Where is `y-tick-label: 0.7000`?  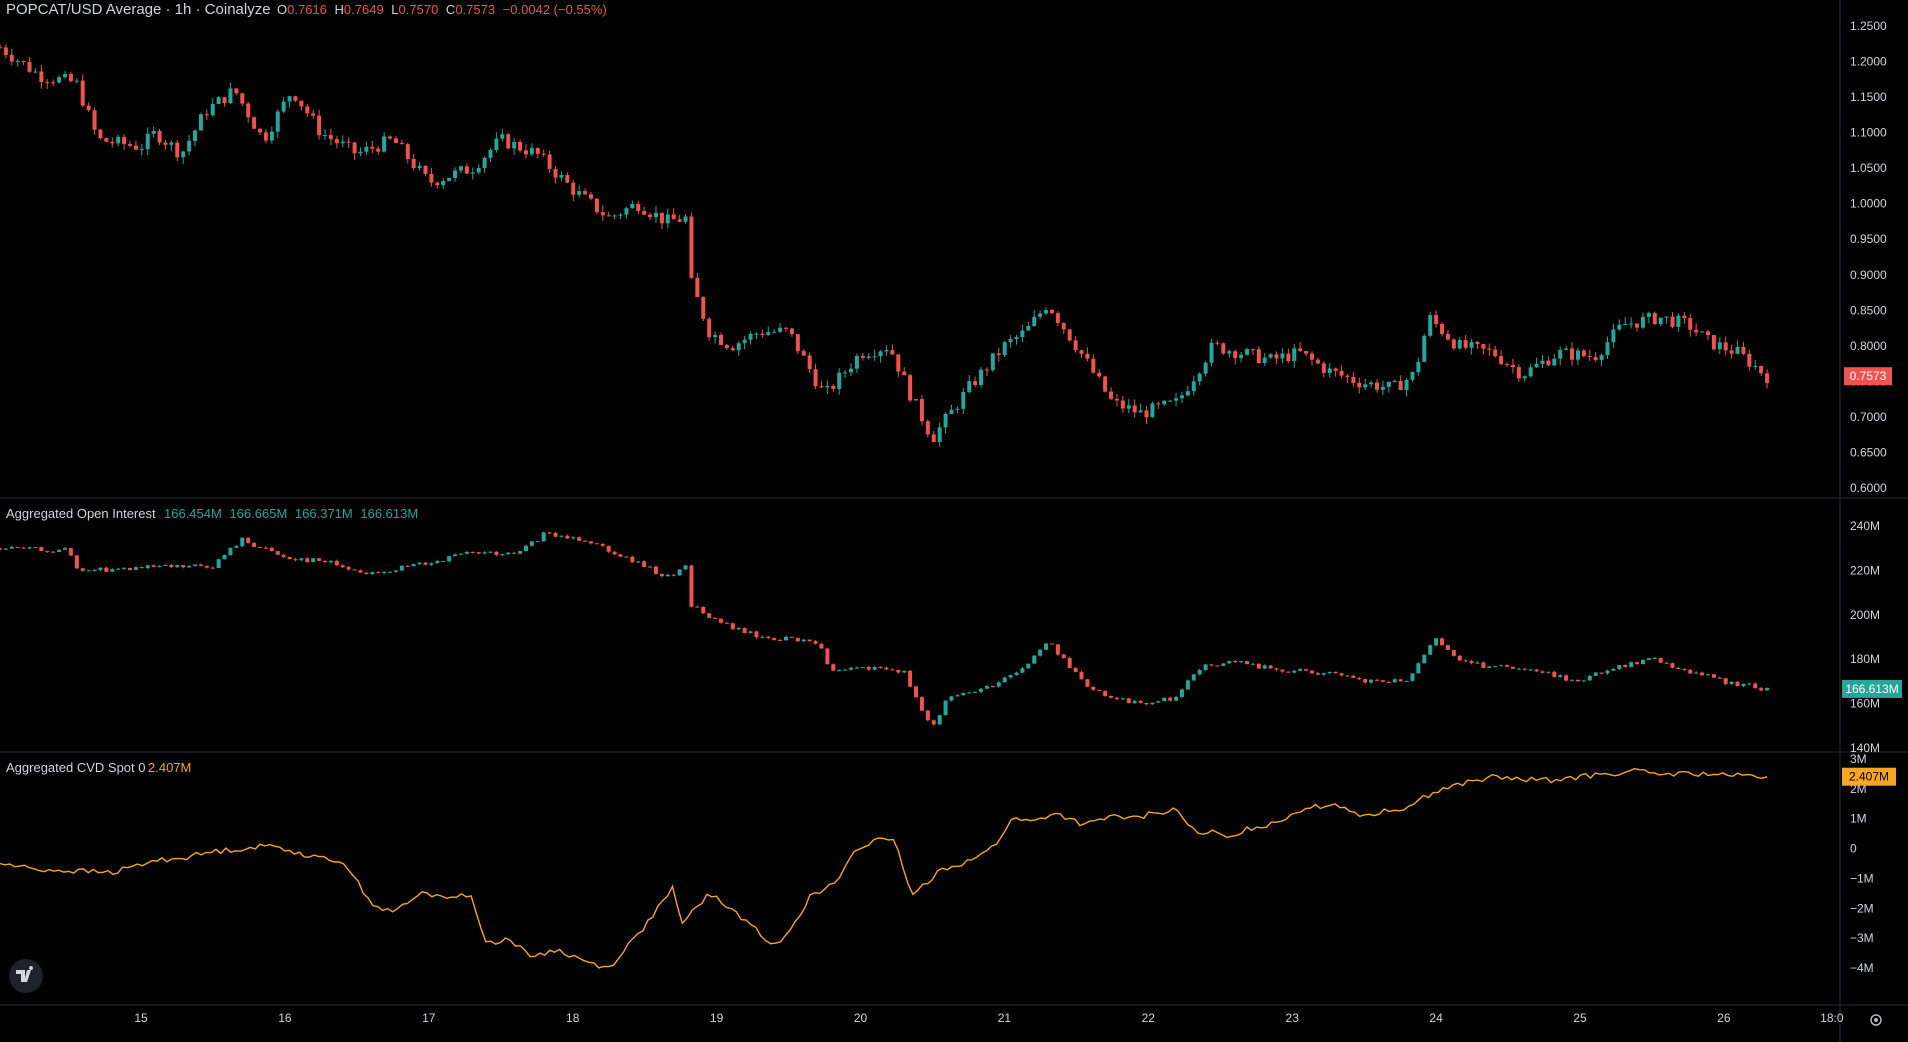 y-tick-label: 0.7000 is located at coordinates (1868, 417).